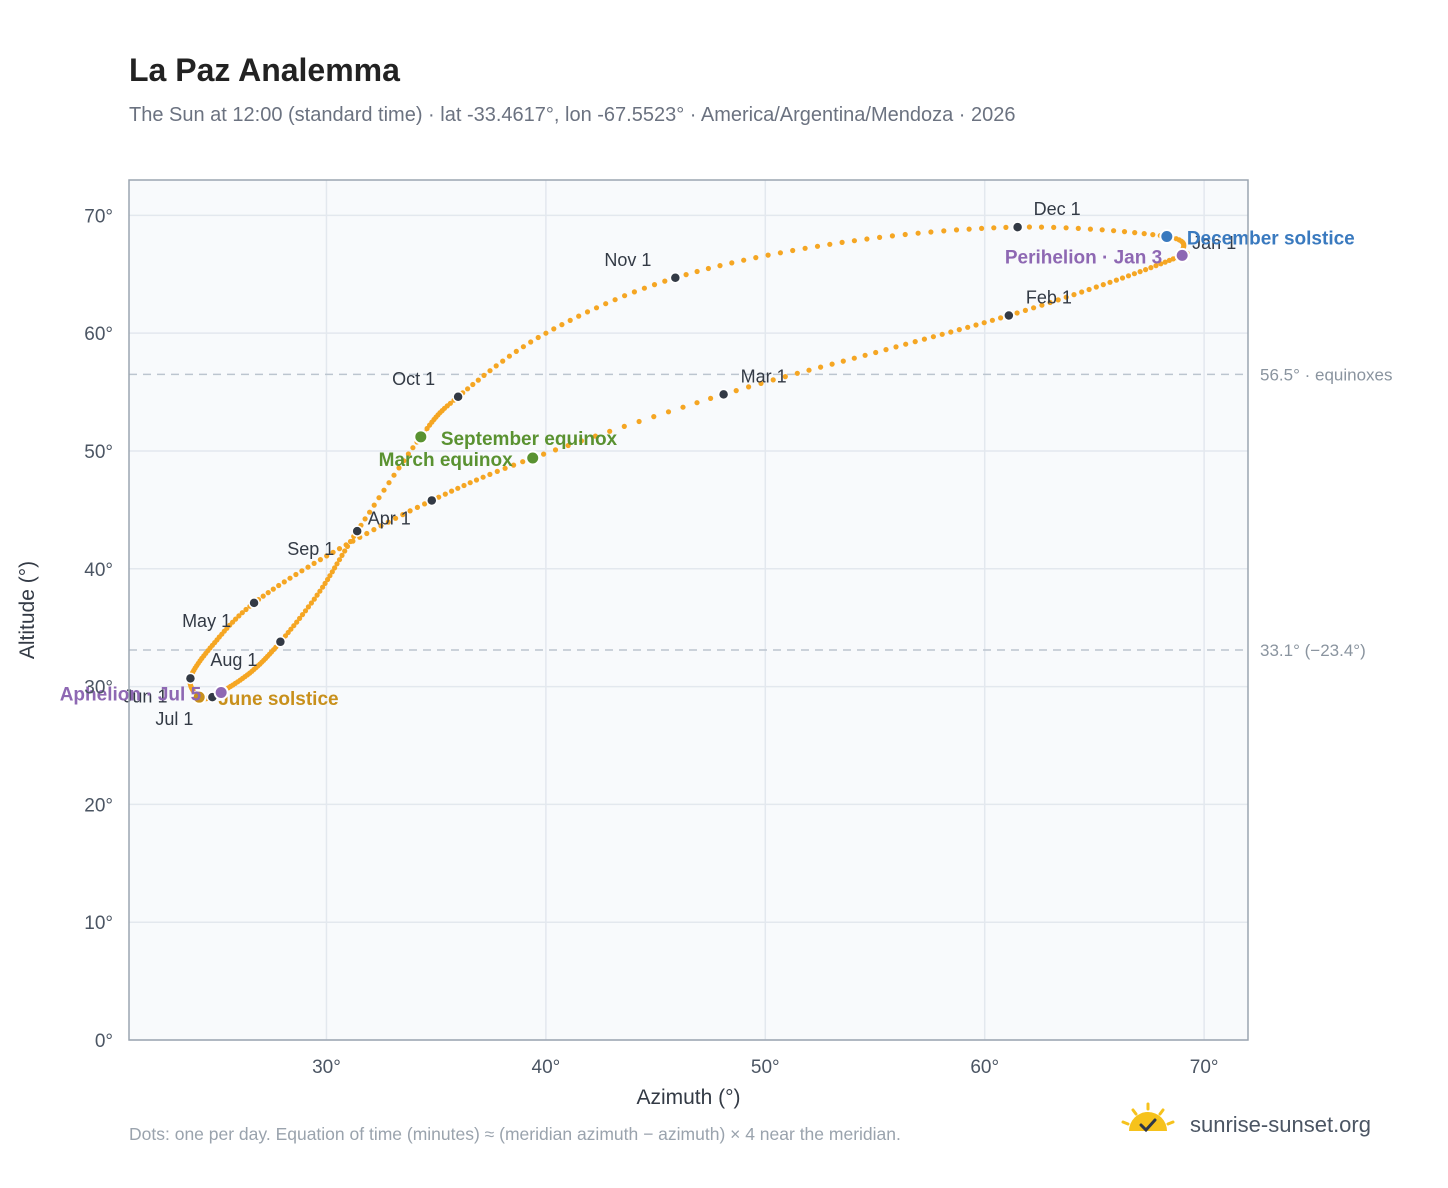 The height and width of the screenshot is (1188, 1448). Describe the element at coordinates (98, 923) in the screenshot. I see `y-tick-label: 10°` at that location.